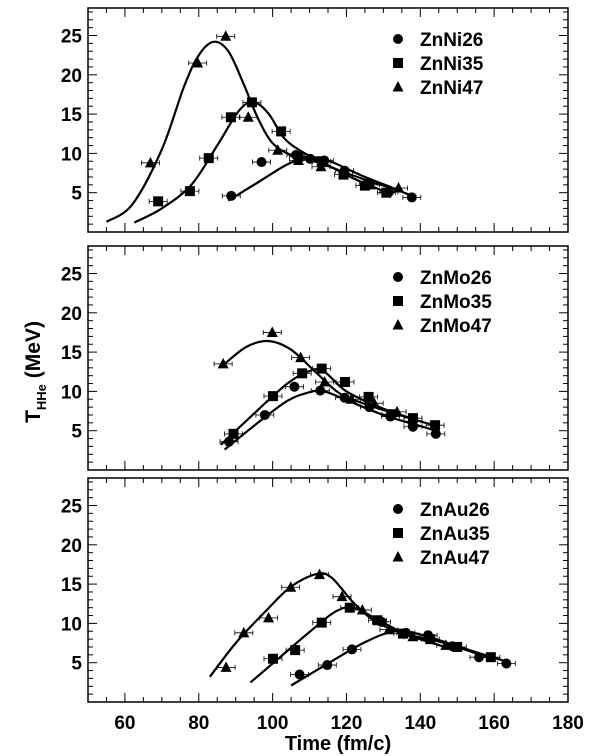 The image size is (592, 756). I want to click on x-tick-label: 120, so click(347, 723).